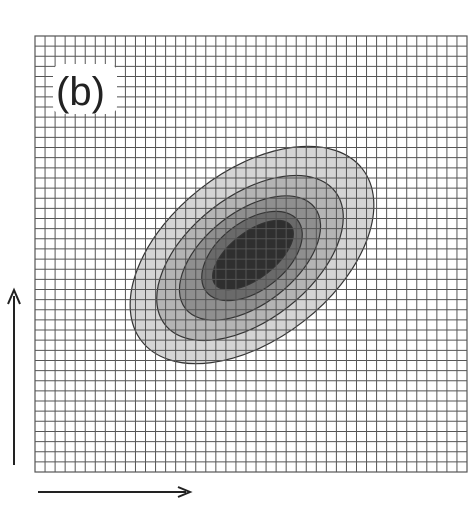 The height and width of the screenshot is (513, 472). Describe the element at coordinates (80, 92) in the screenshot. I see `panel-label: (b)` at that location.